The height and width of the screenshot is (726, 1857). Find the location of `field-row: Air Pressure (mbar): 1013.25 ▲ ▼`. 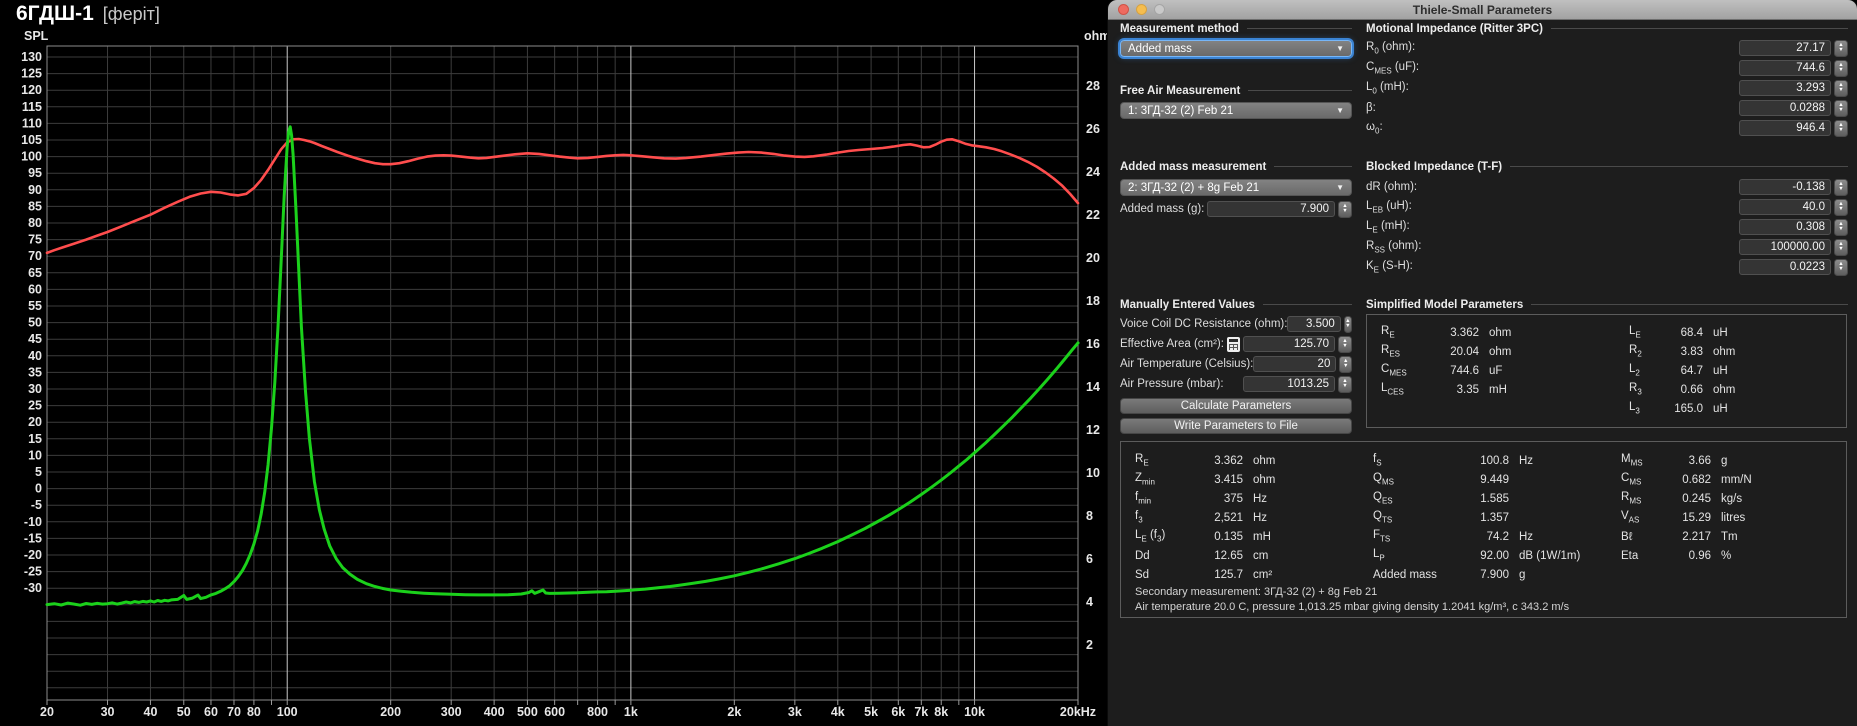

field-row: Air Pressure (mbar): 1013.25 ▲ ▼ is located at coordinates (1236, 384).